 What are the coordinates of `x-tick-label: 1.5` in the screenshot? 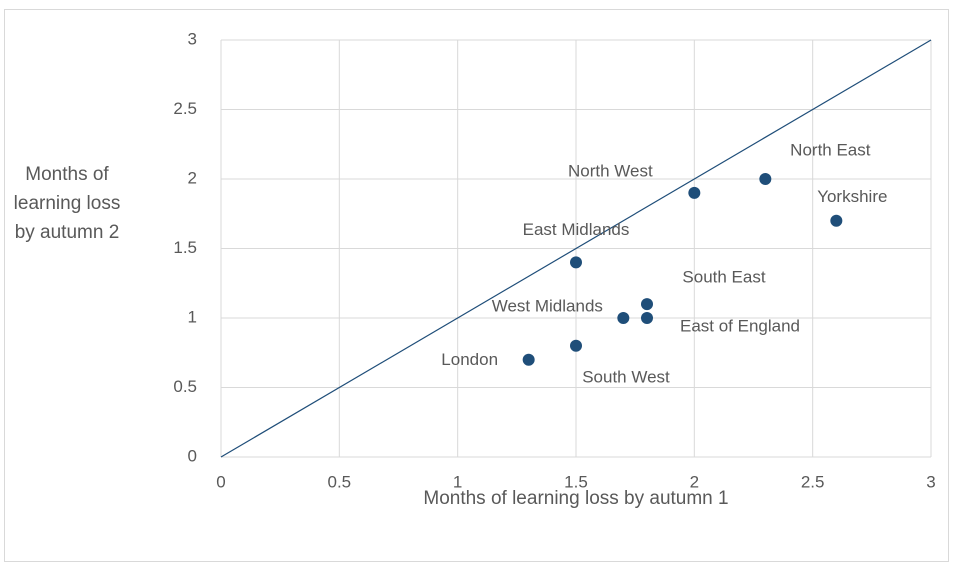 It's located at (576, 481).